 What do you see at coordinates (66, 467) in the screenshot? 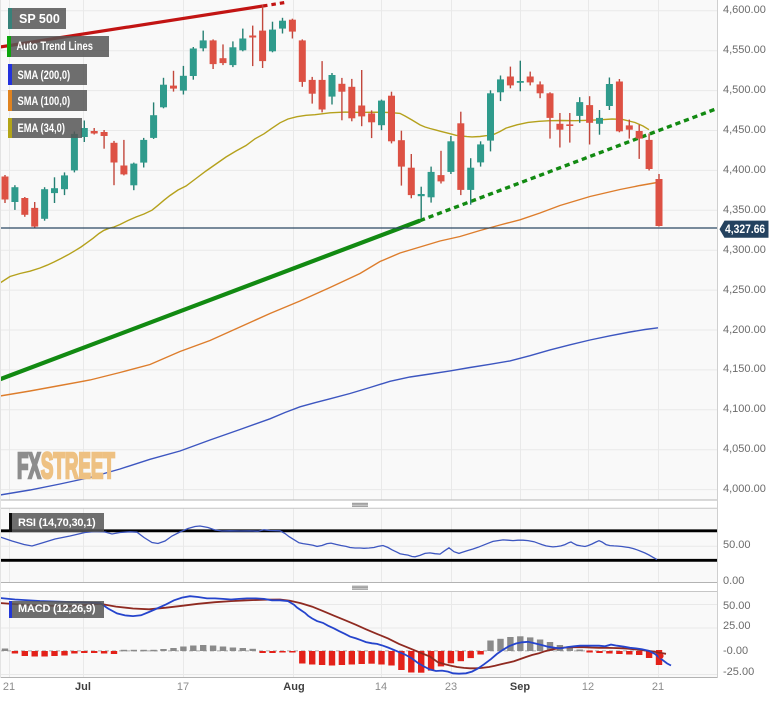
I see `svg-text: FXSTREET` at bounding box center [66, 467].